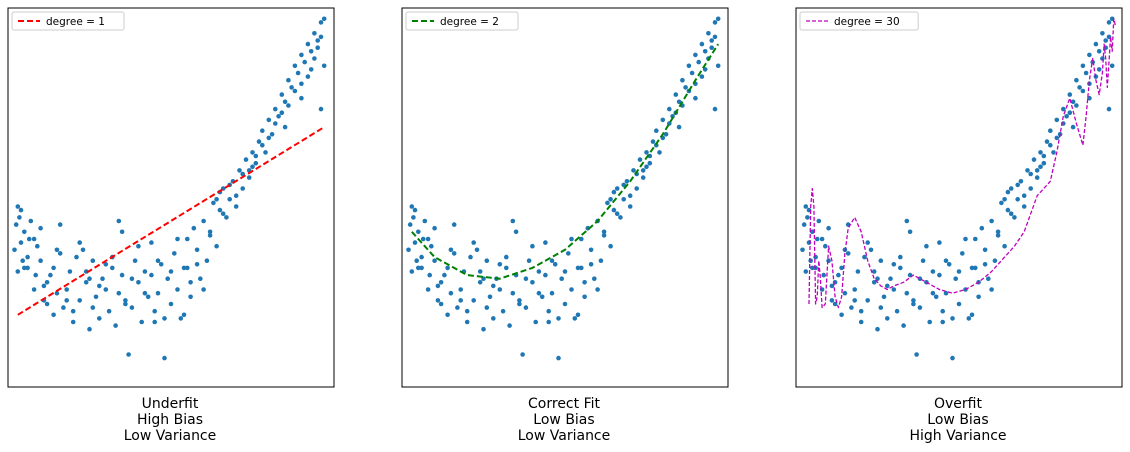 This screenshot has width=1130, height=452. Describe the element at coordinates (564, 420) in the screenshot. I see `caption-correct-fit: Correct Fit Low Bias Low Variance` at that location.